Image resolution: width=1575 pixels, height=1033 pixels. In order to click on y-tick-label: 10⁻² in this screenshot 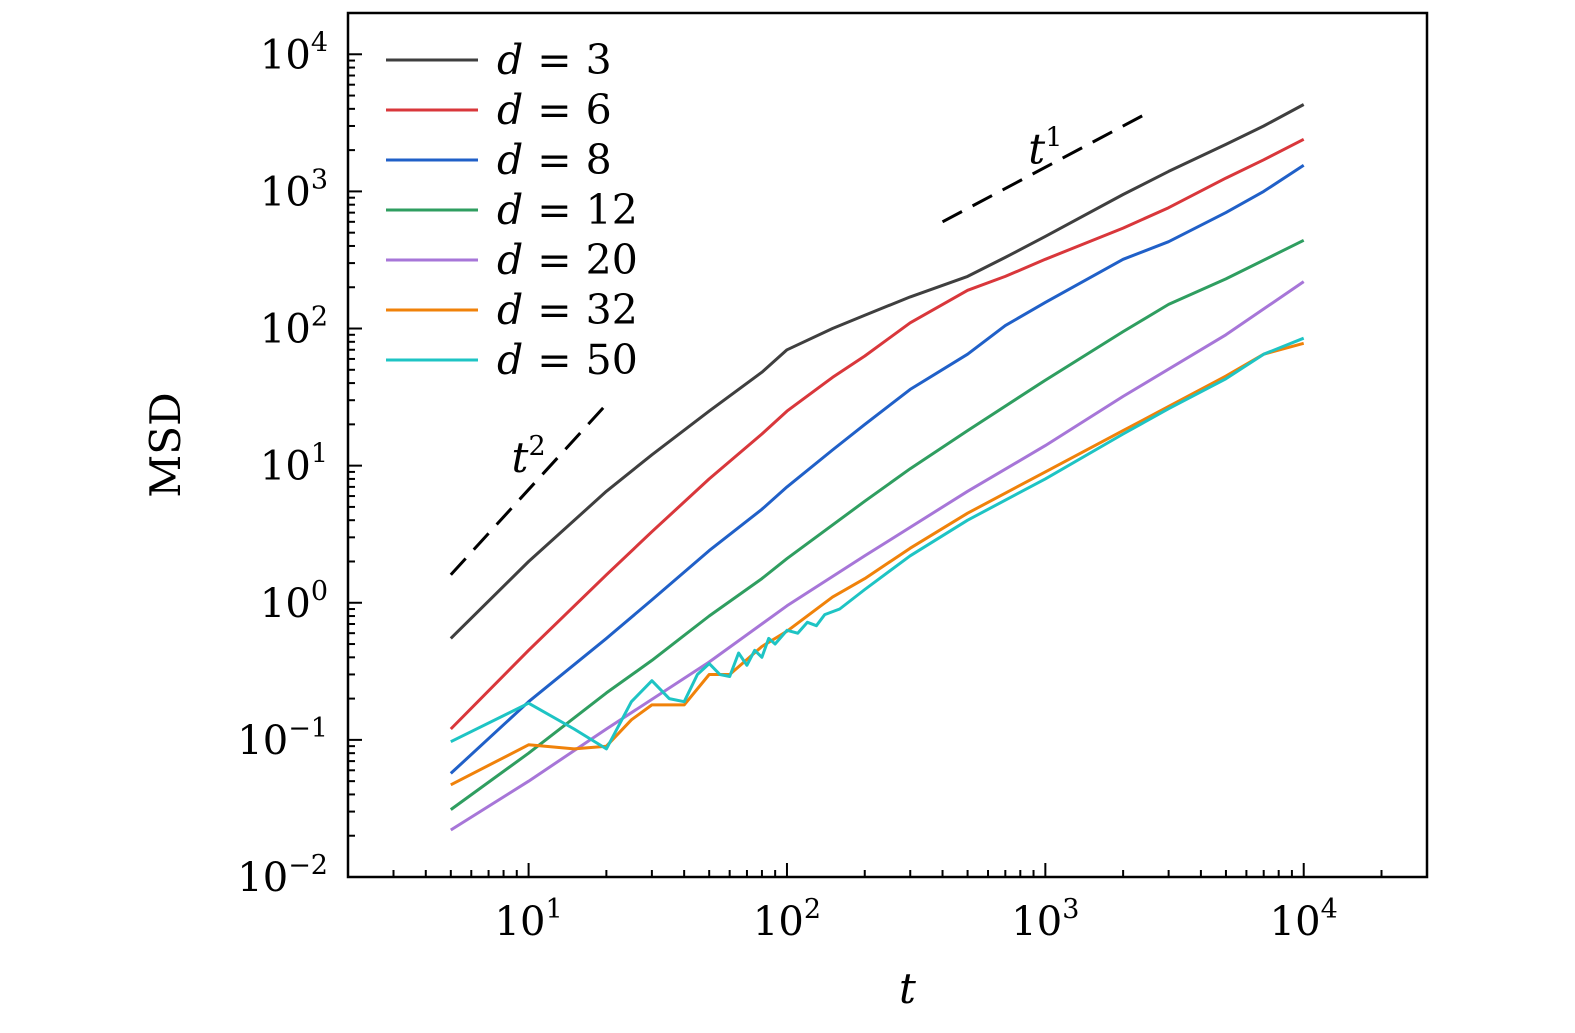, I will do `click(282, 875)`.